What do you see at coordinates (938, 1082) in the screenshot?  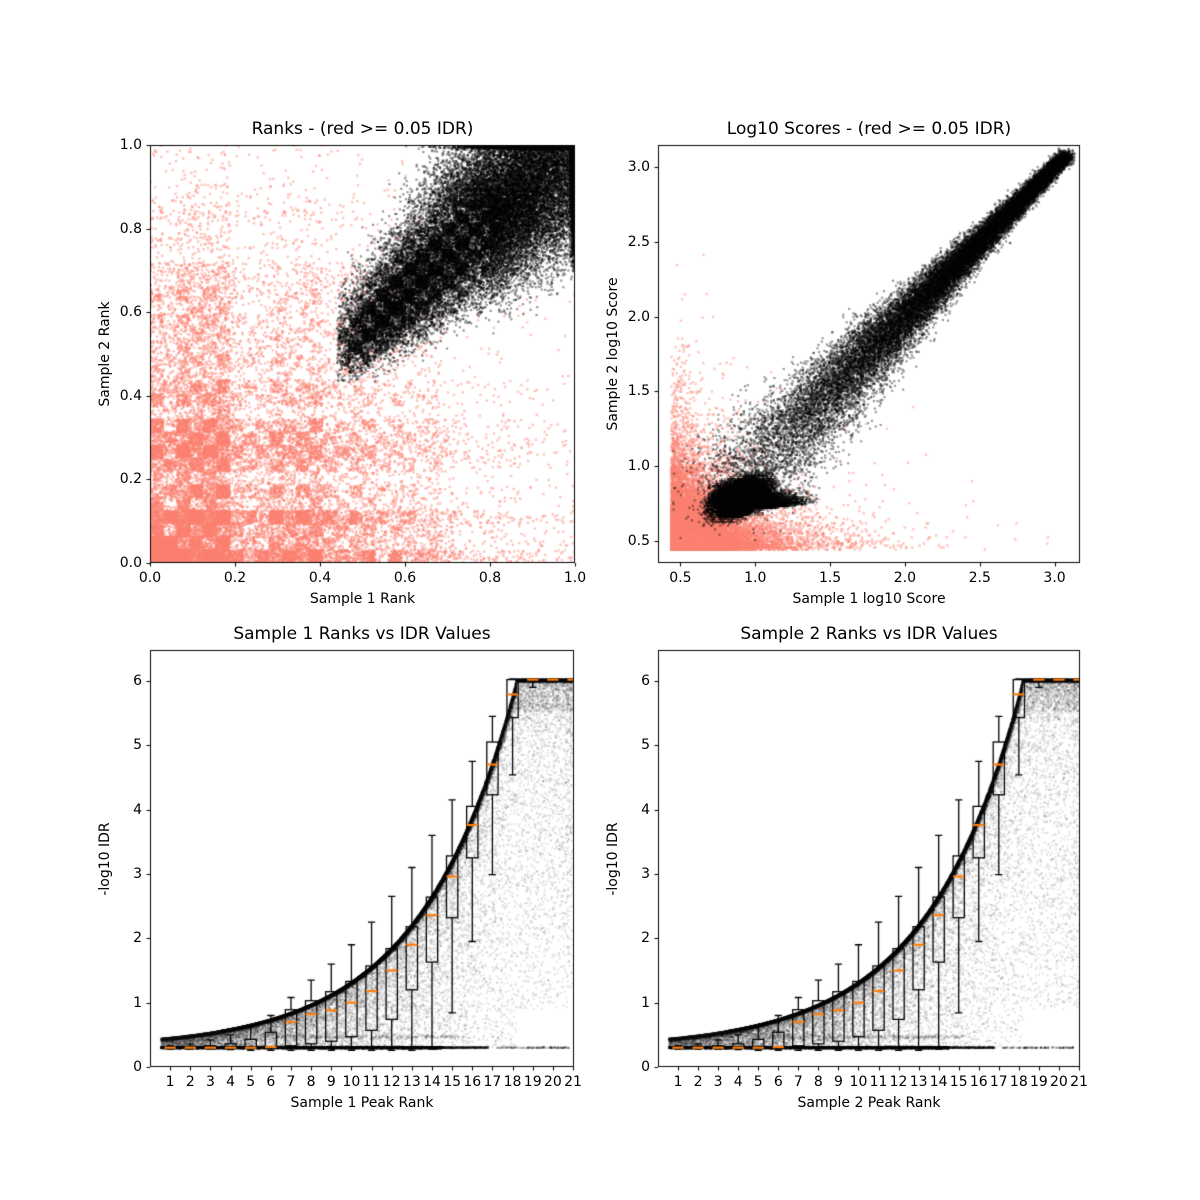 I see `chart3-xtick-14: 14` at bounding box center [938, 1082].